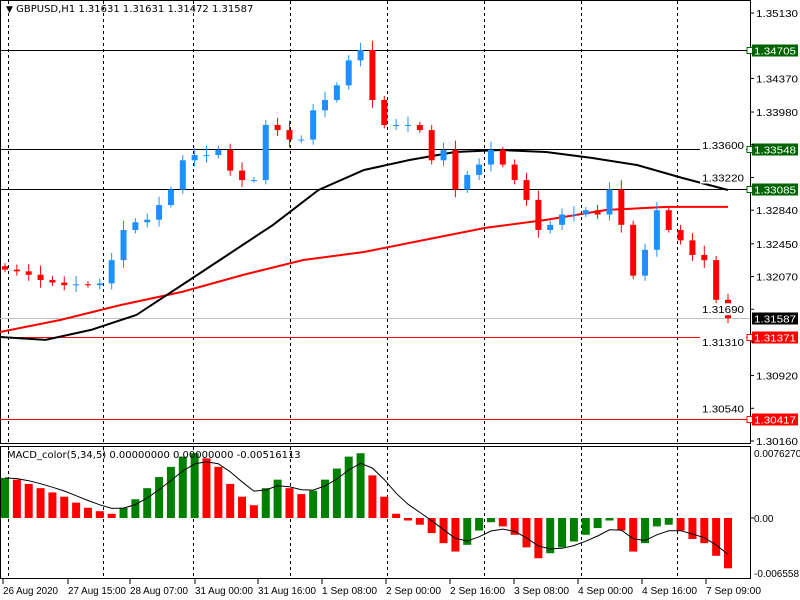 The image size is (800, 600). Describe the element at coordinates (9, 10) in the screenshot. I see `triangle-down-icon: ▼` at that location.